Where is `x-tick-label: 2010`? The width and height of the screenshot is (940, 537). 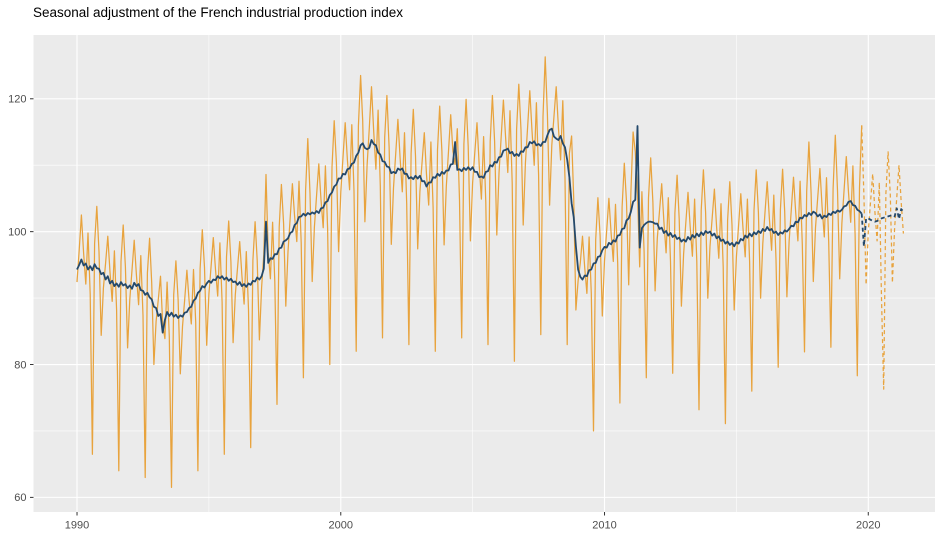 x-tick-label: 2010 is located at coordinates (604, 526).